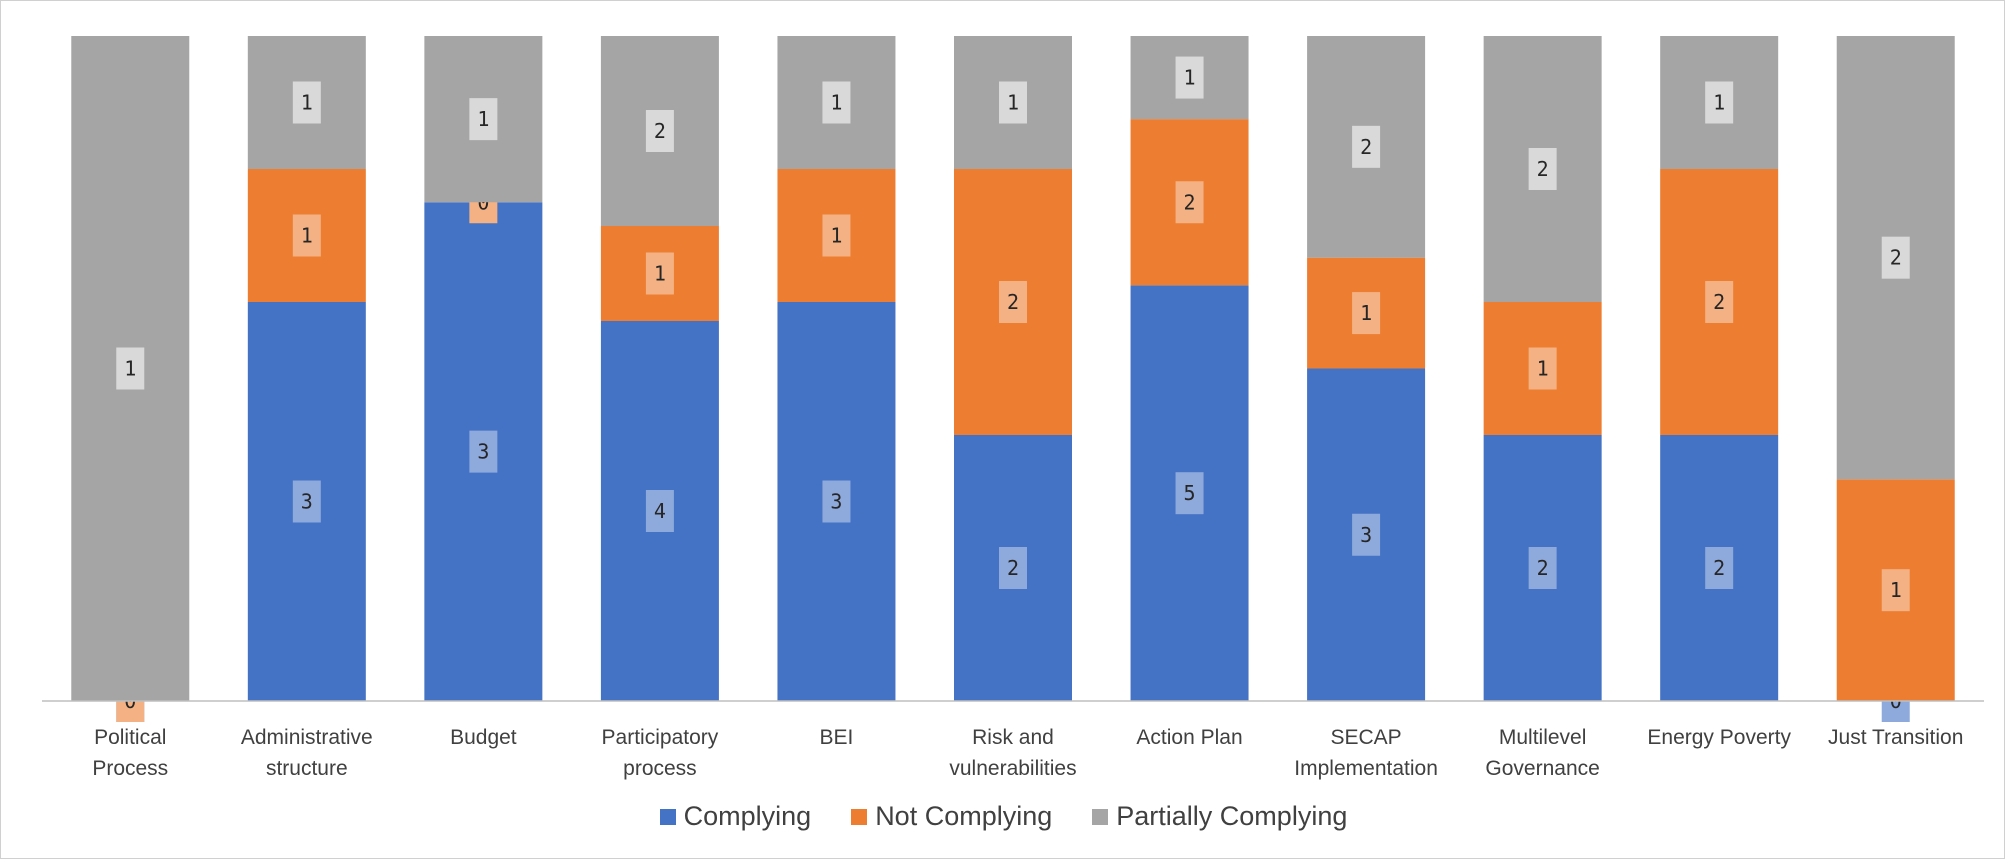 The width and height of the screenshot is (2005, 859). What do you see at coordinates (130, 737) in the screenshot?
I see `category-label: Political` at bounding box center [130, 737].